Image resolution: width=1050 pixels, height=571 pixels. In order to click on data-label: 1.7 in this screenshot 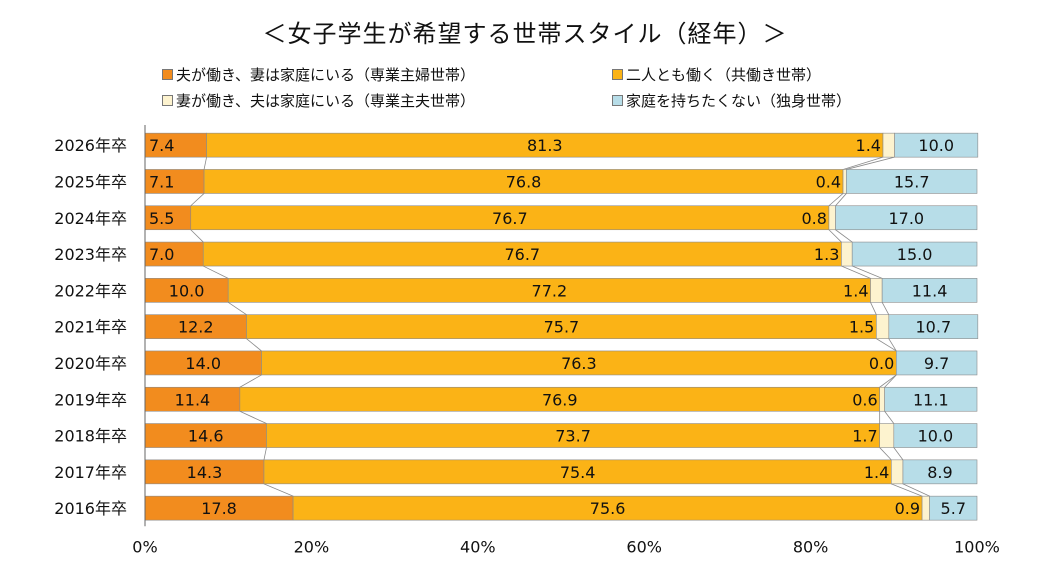, I will do `click(864, 436)`.